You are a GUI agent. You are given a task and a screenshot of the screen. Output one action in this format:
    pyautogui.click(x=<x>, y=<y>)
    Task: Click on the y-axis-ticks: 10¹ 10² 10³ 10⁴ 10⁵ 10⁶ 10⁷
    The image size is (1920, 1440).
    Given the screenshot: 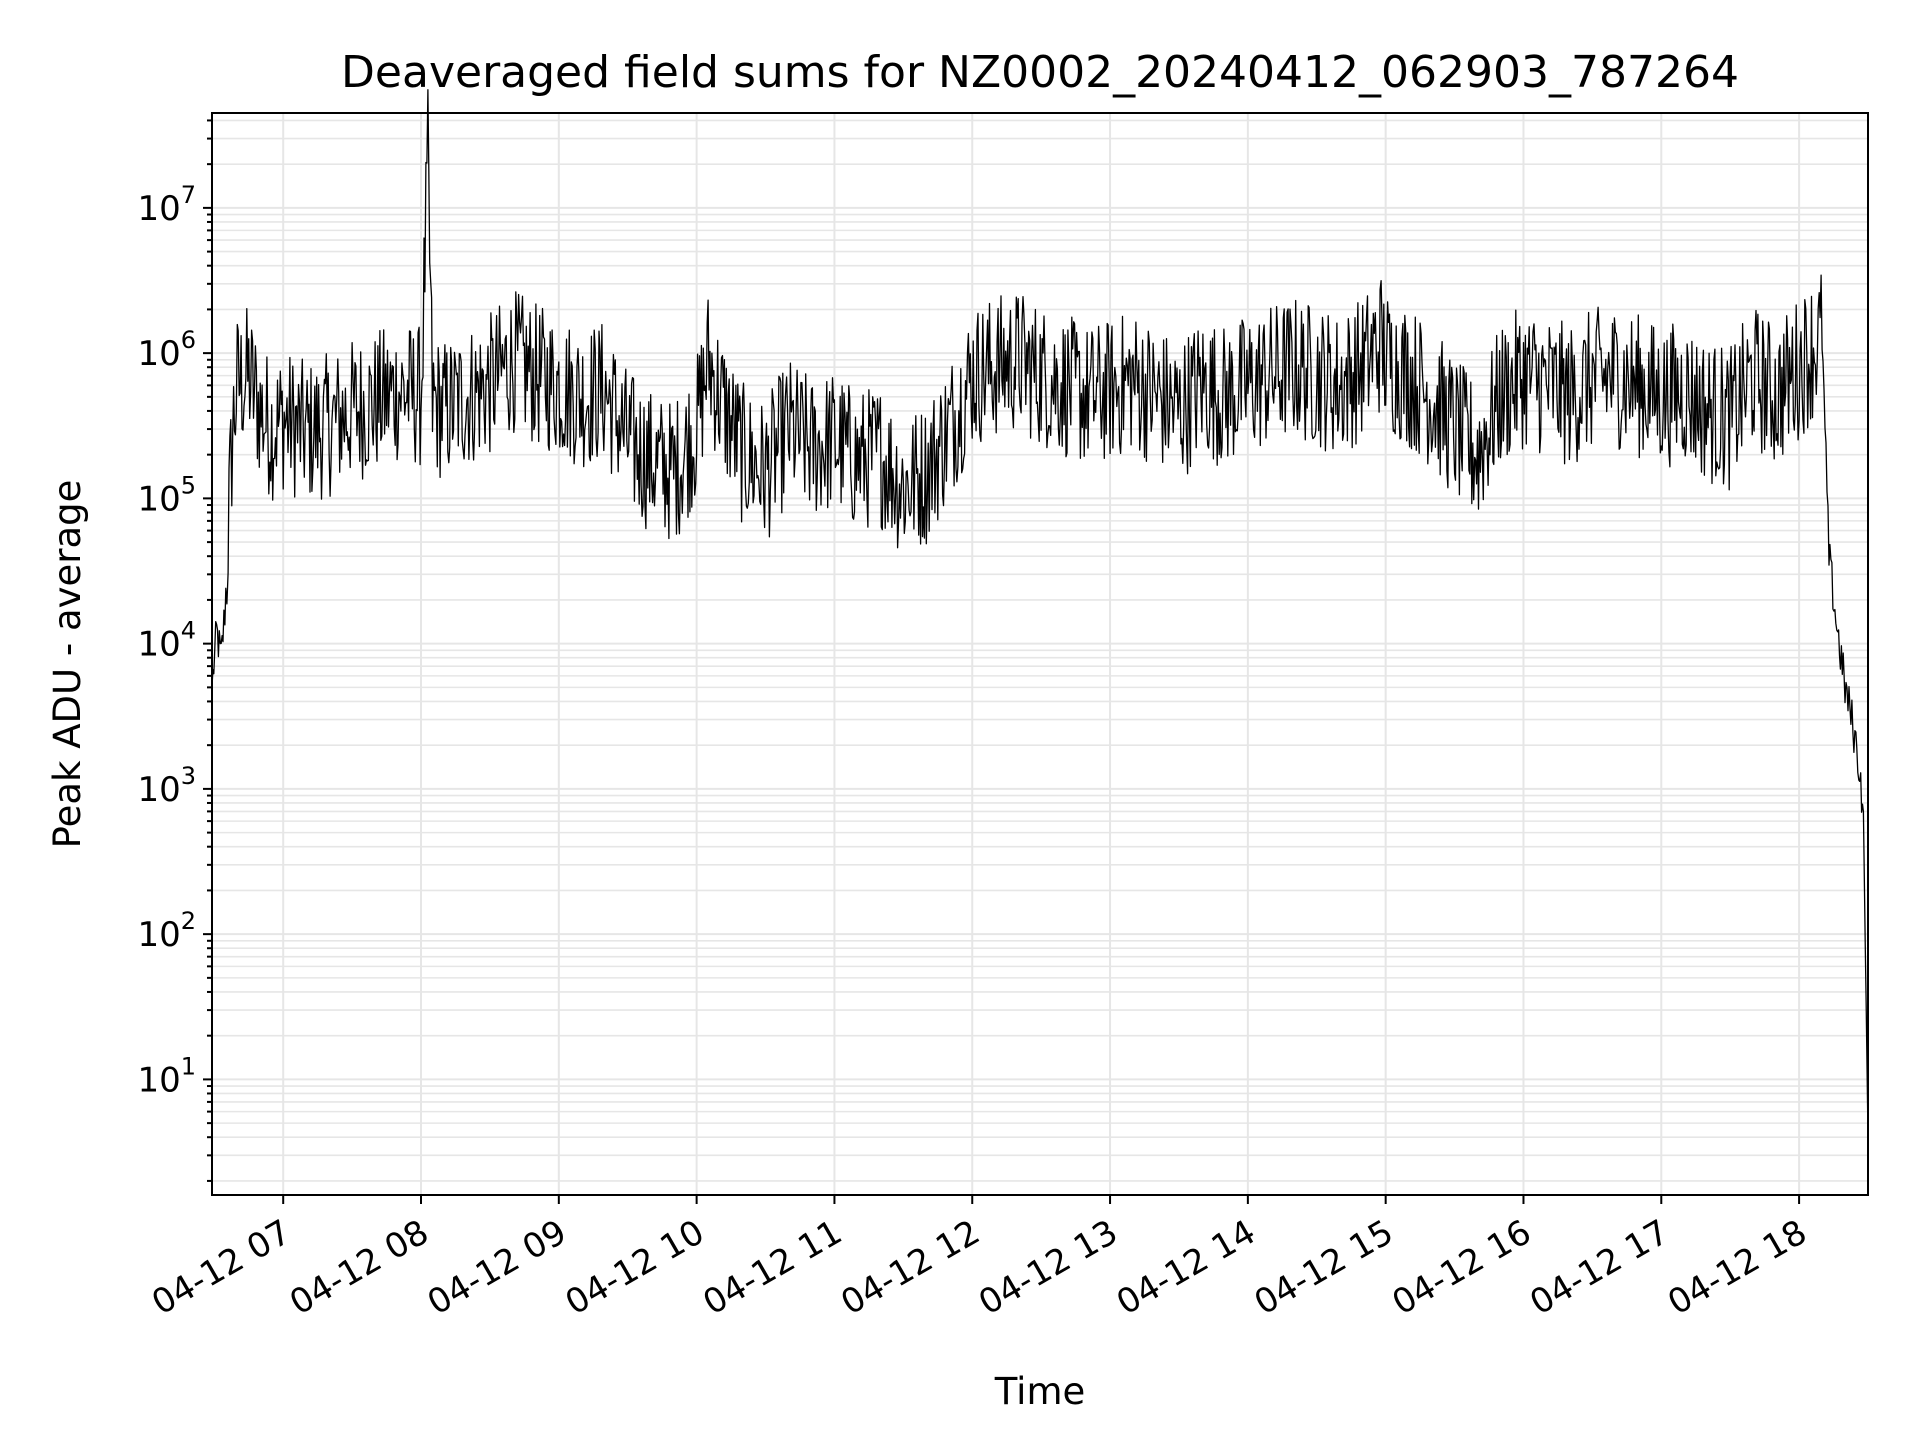 What is the action you would take?
    pyautogui.click(x=174, y=650)
    